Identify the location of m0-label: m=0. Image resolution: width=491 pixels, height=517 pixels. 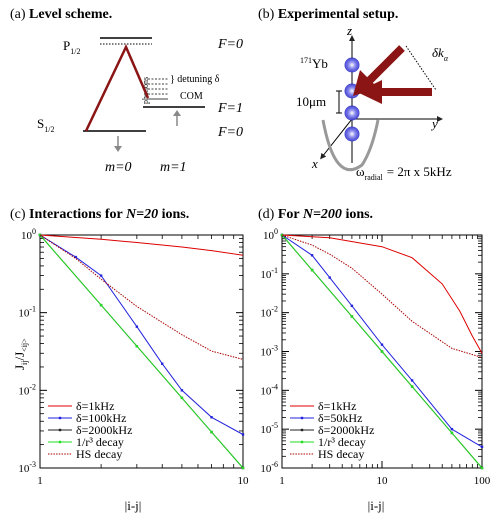
(118, 167).